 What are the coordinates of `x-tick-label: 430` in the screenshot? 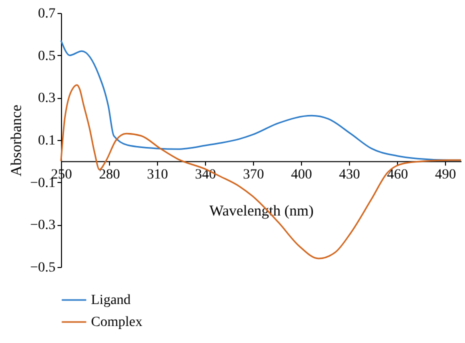 It's located at (349, 175).